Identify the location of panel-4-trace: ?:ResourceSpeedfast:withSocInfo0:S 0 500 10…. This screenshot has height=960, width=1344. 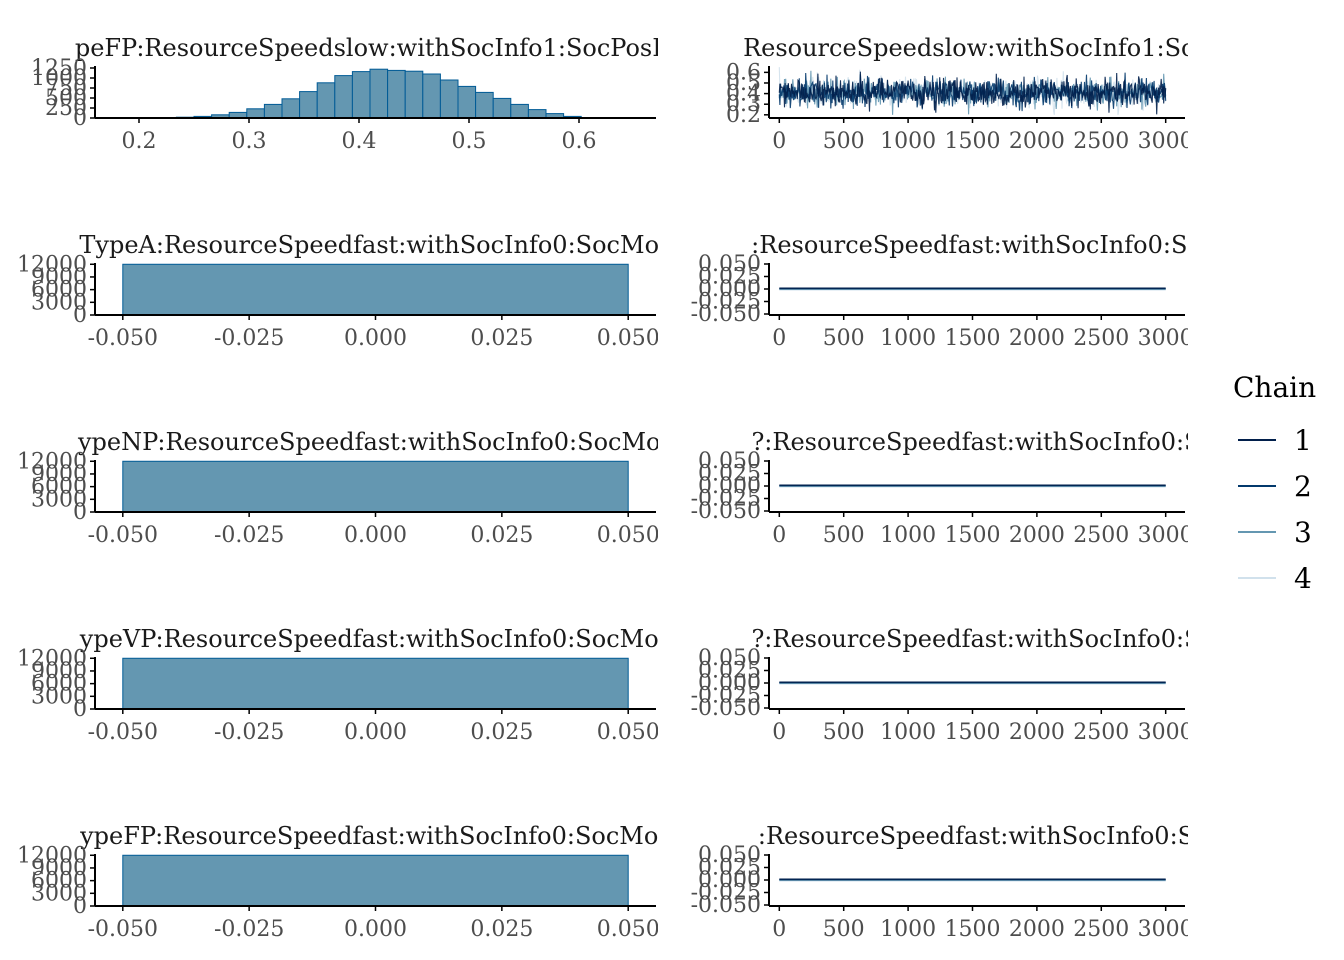
(945, 685).